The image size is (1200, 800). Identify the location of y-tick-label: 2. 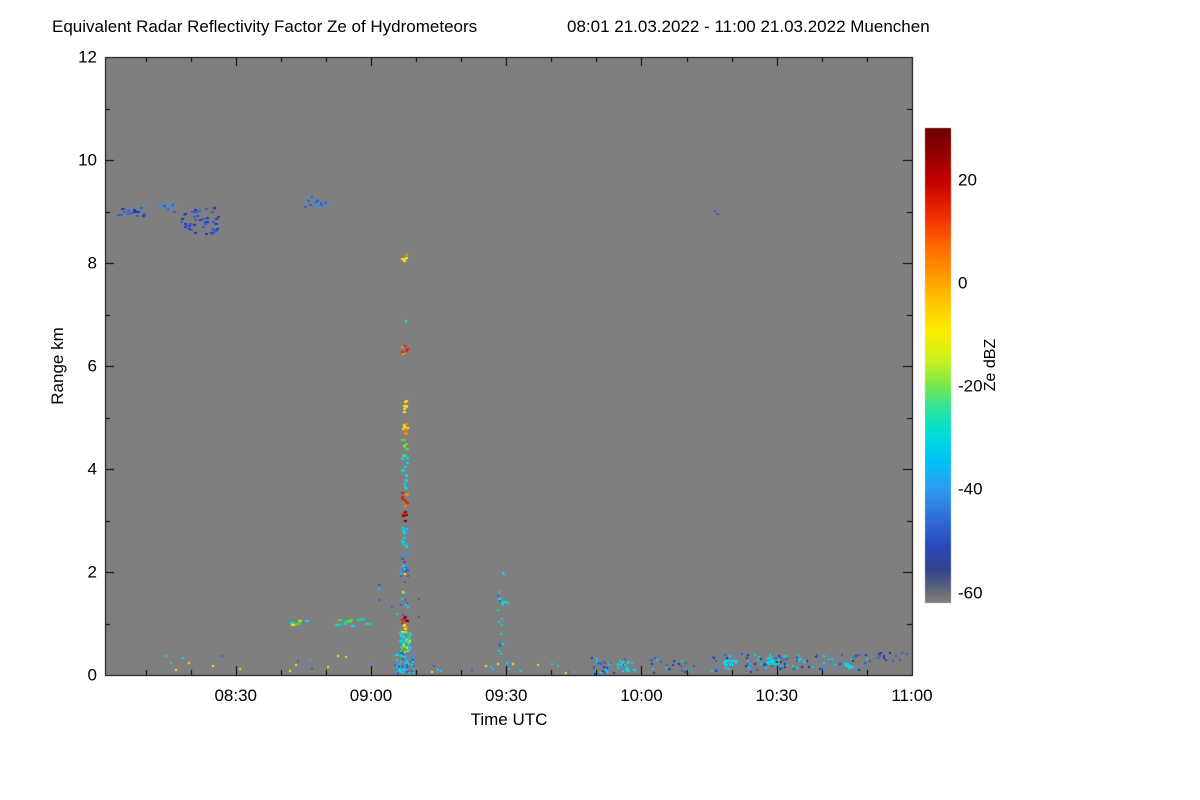
(92, 572).